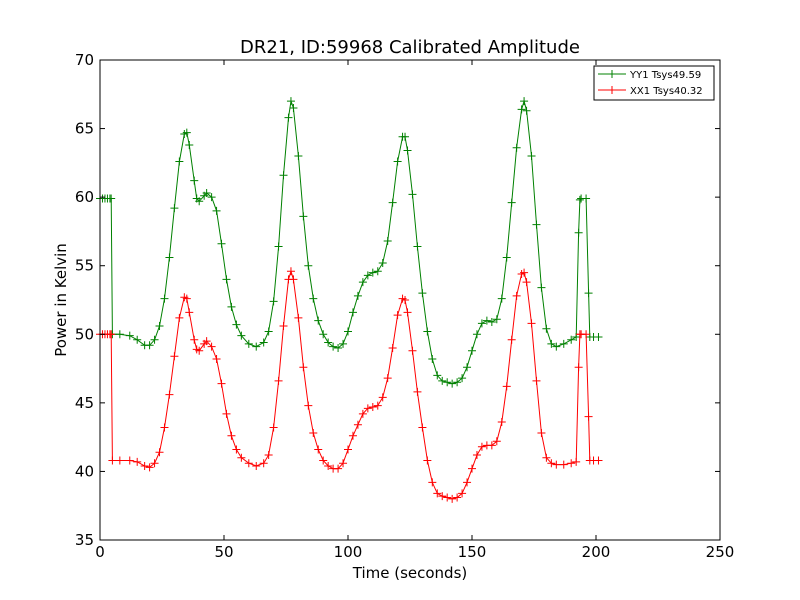 This screenshot has height=600, width=800. What do you see at coordinates (410, 573) in the screenshot?
I see `x-axis-label: Time (seconds)` at bounding box center [410, 573].